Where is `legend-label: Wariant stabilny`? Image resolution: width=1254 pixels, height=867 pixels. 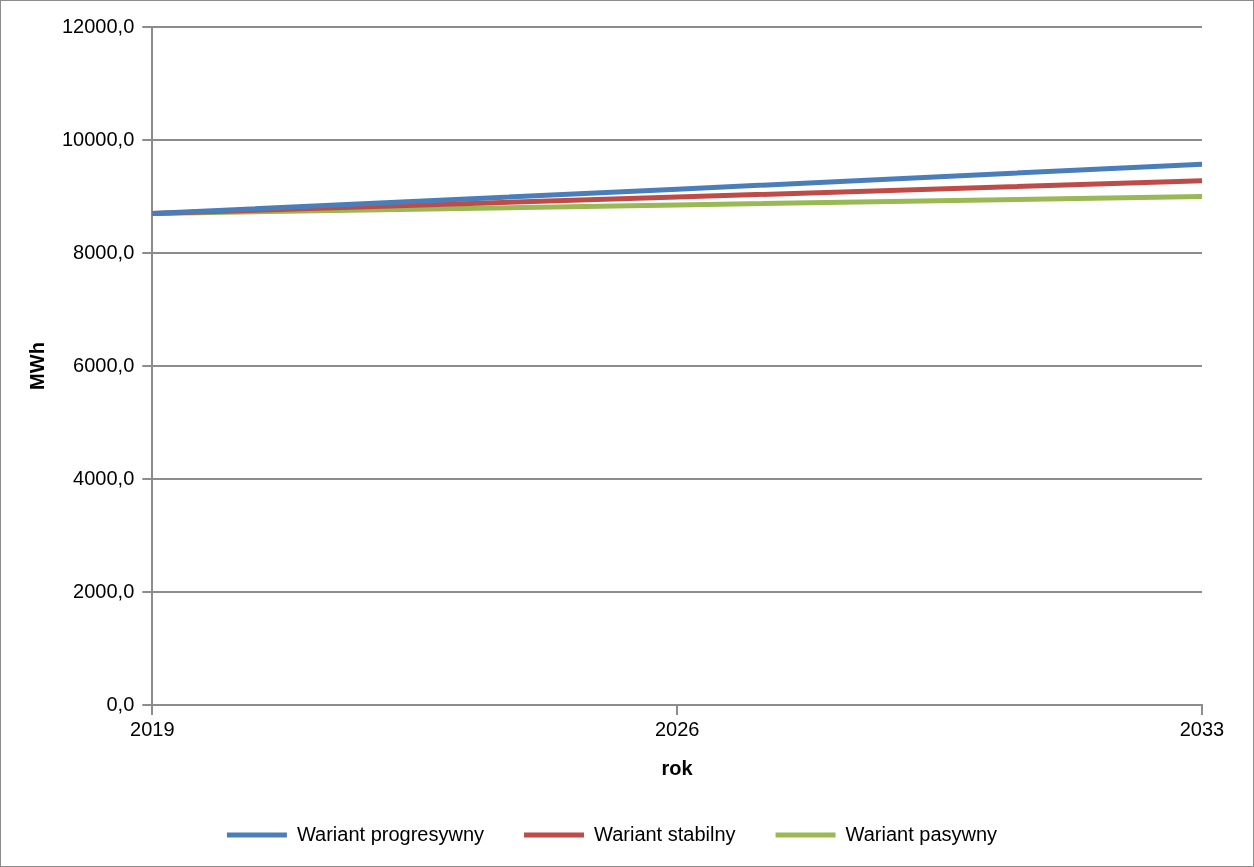
legend-label: Wariant stabilny is located at coordinates (665, 833).